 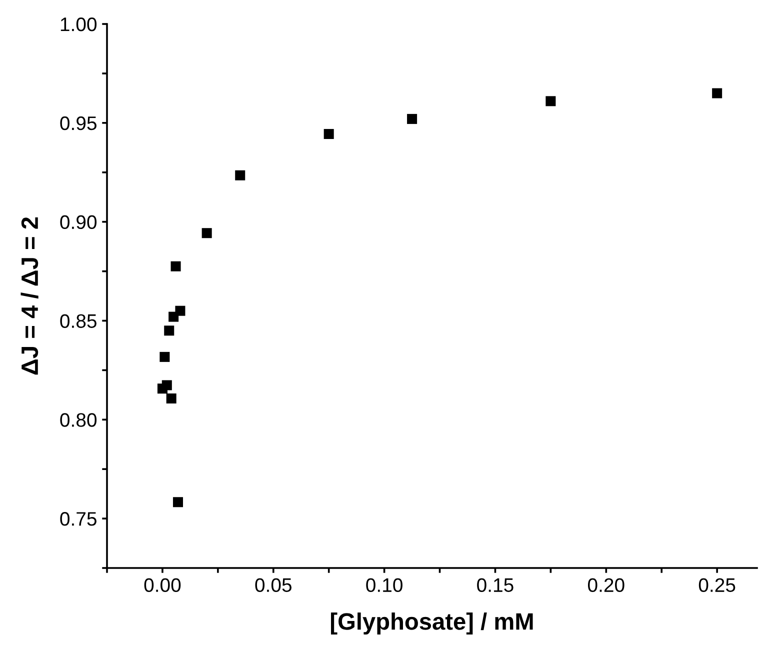 I want to click on y-tick-label: 0.80, so click(x=78, y=420).